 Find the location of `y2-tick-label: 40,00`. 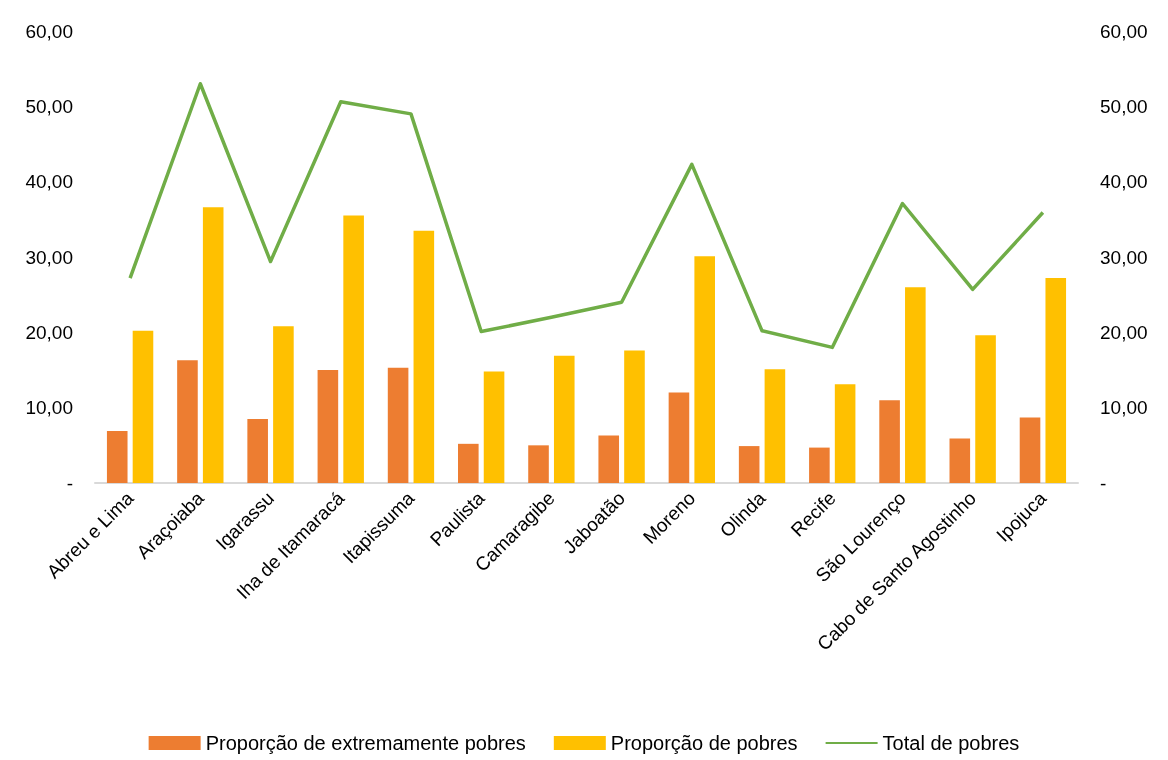

y2-tick-label: 40,00 is located at coordinates (1124, 182).